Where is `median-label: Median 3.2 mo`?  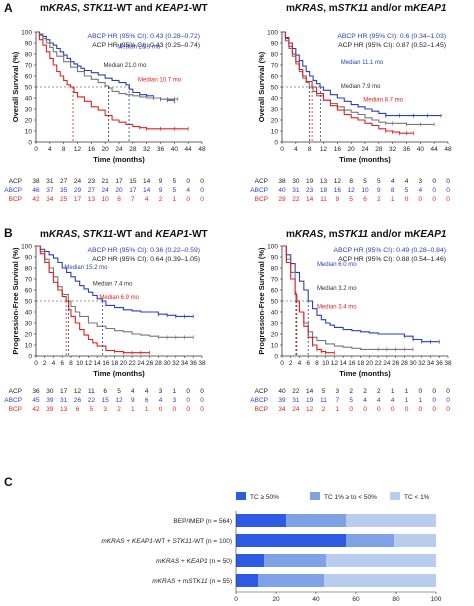 median-label: Median 3.2 mo is located at coordinates (337, 289).